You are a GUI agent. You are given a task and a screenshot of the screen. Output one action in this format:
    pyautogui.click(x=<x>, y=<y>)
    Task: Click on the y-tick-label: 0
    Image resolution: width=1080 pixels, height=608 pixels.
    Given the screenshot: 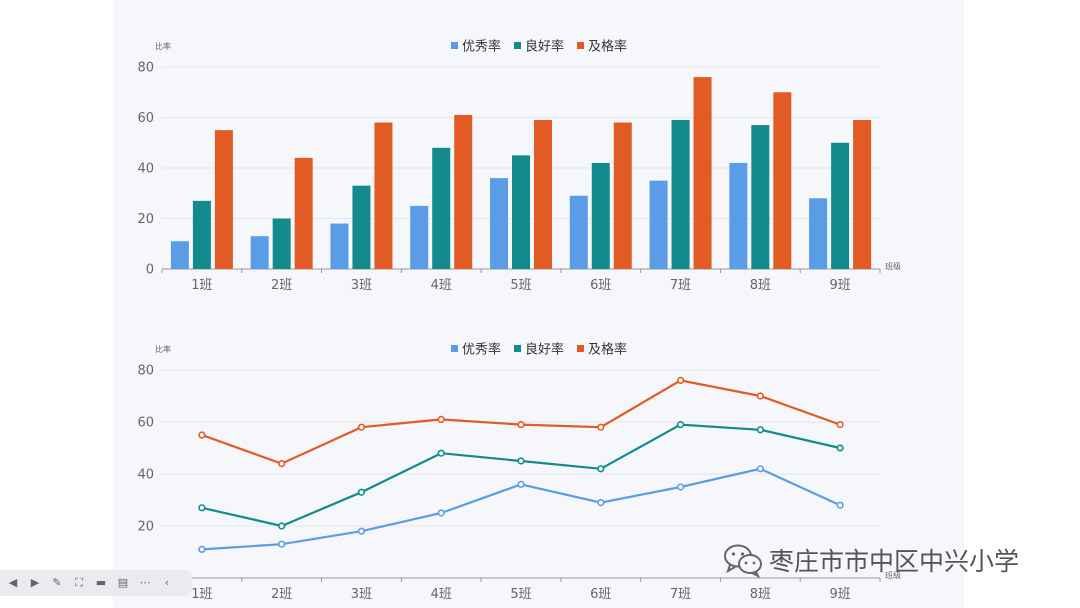 What is the action you would take?
    pyautogui.click(x=150, y=270)
    